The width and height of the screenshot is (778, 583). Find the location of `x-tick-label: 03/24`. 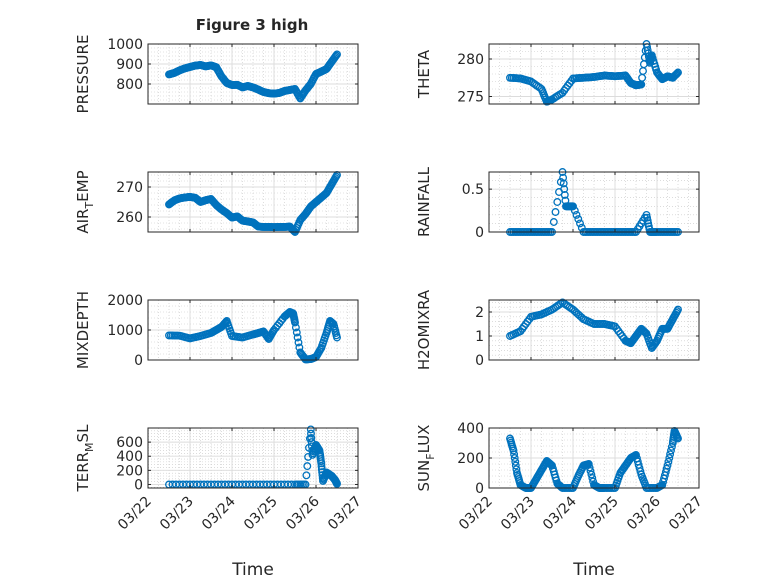

x-tick-label: 03/24 is located at coordinates (219, 513).